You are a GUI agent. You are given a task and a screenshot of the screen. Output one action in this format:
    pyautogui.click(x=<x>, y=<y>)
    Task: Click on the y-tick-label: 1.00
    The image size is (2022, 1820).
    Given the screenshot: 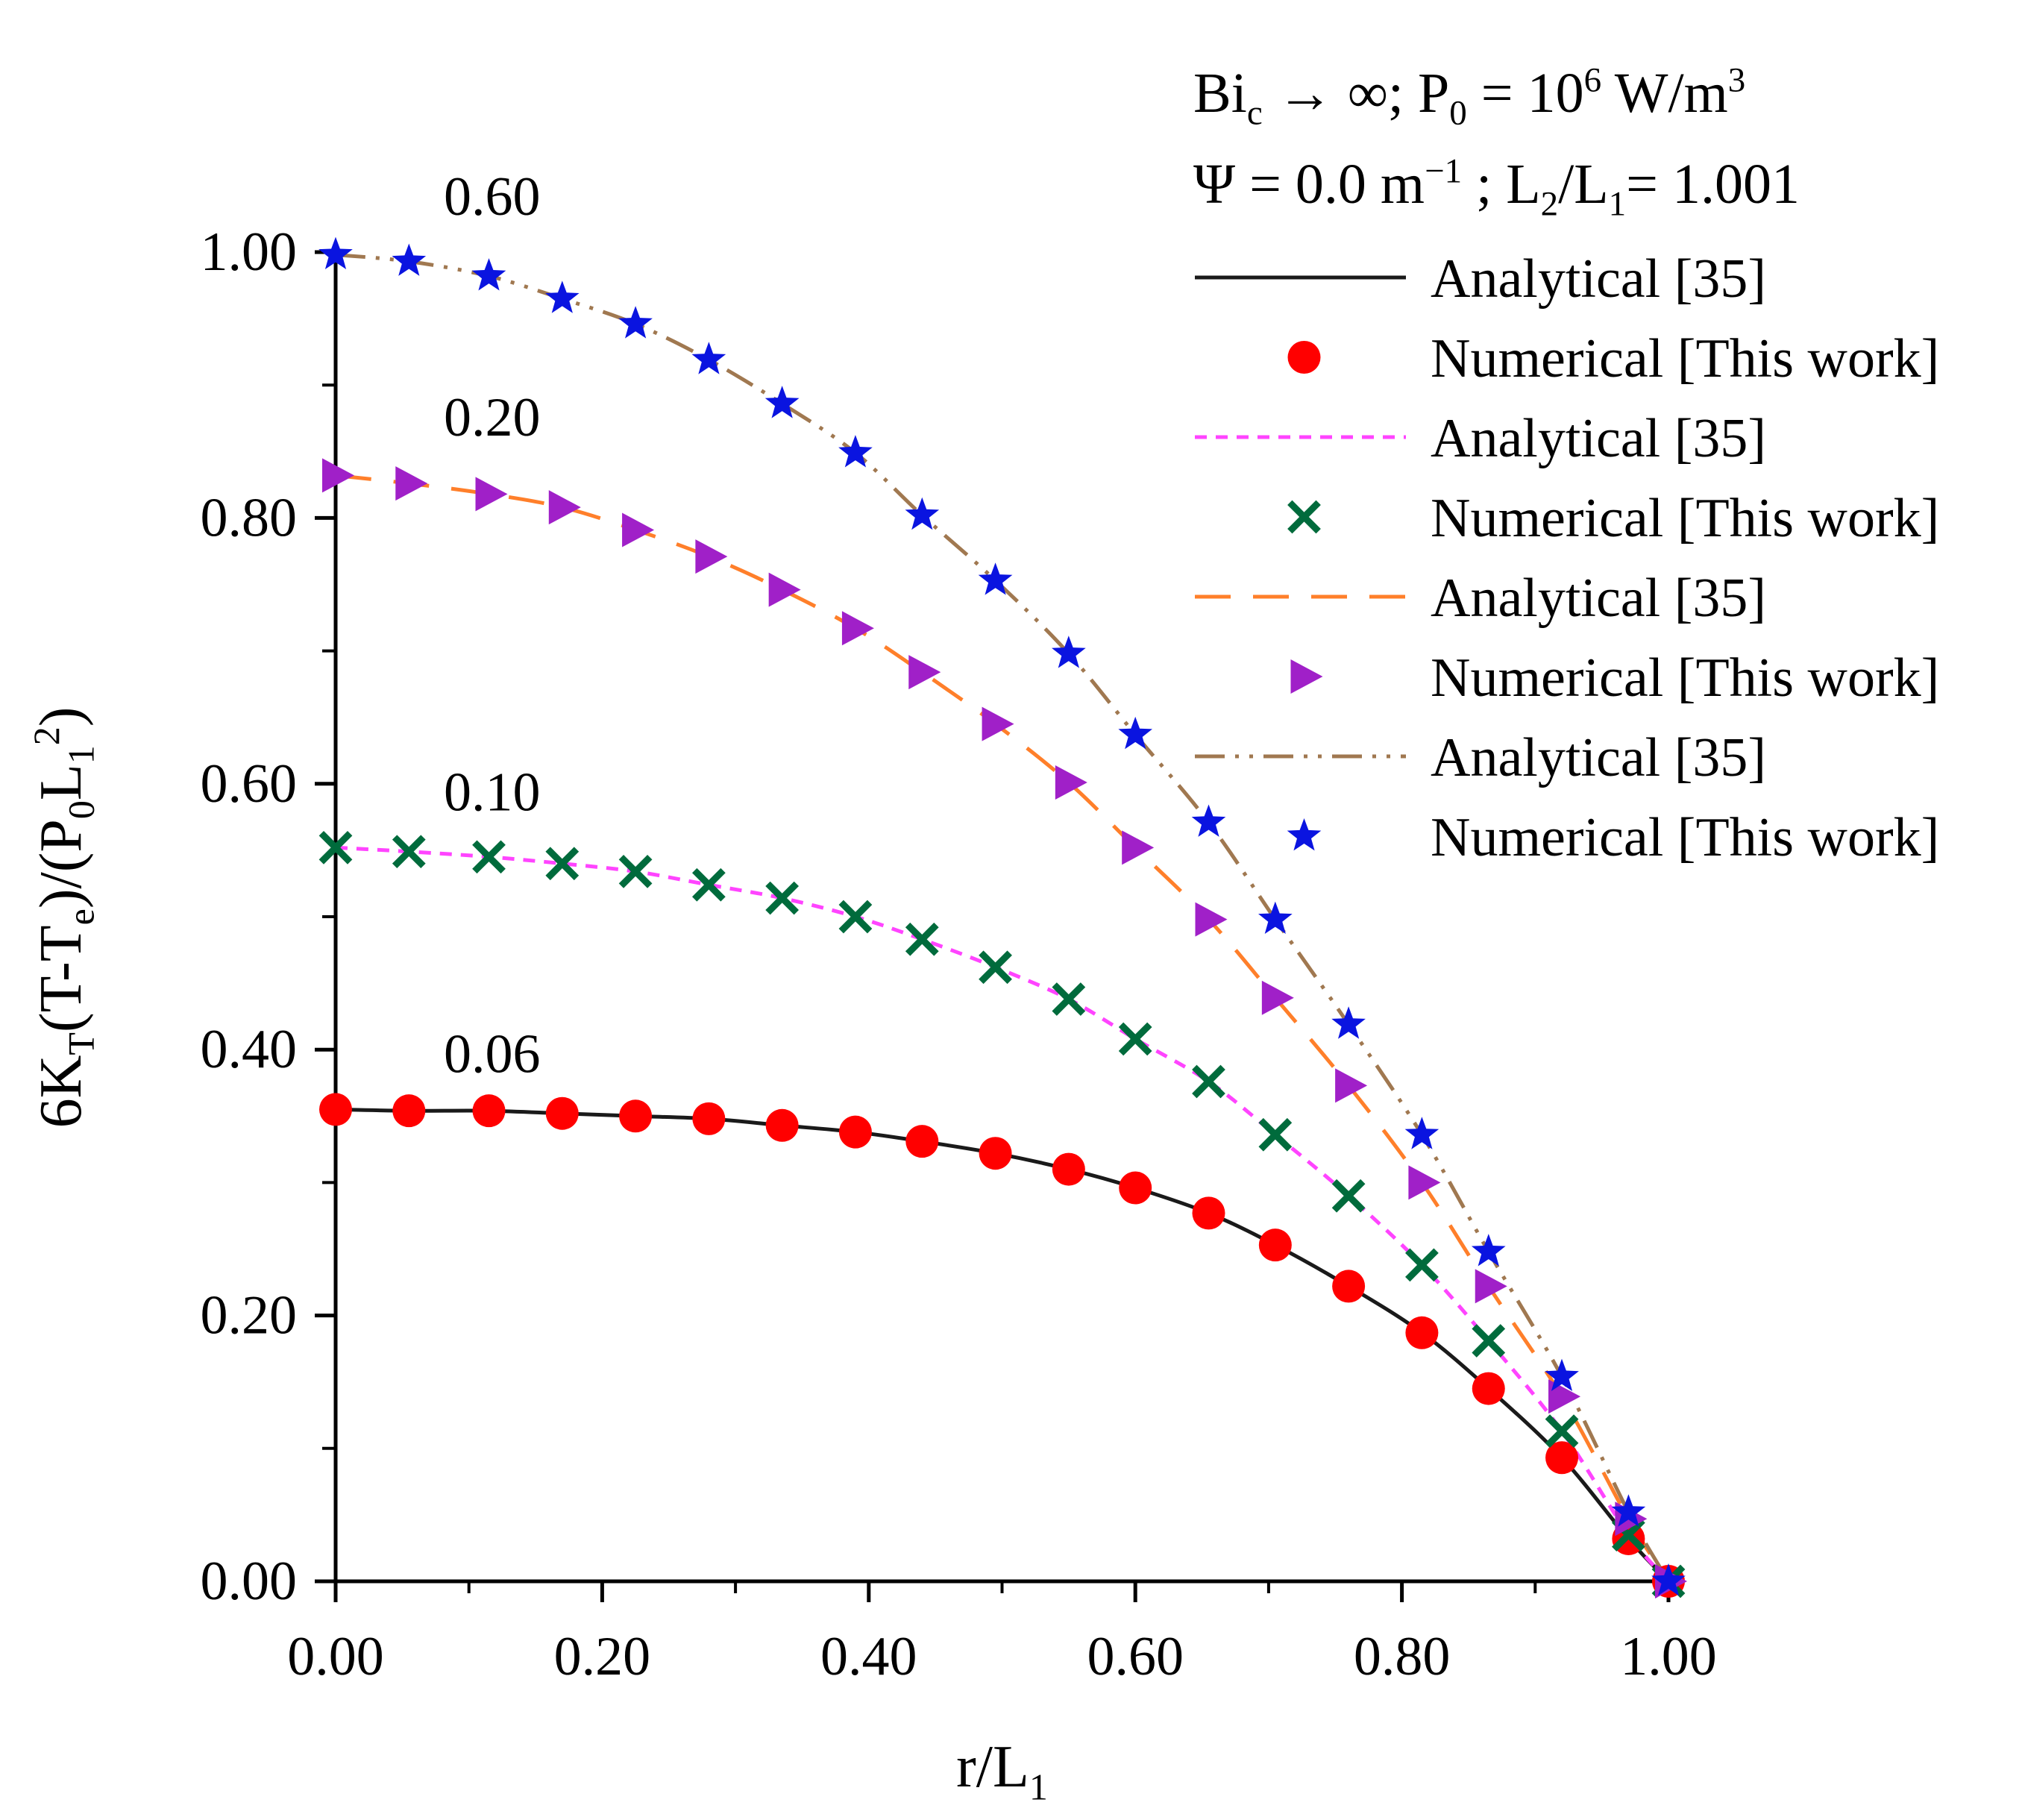 What is the action you would take?
    pyautogui.click(x=249, y=252)
    